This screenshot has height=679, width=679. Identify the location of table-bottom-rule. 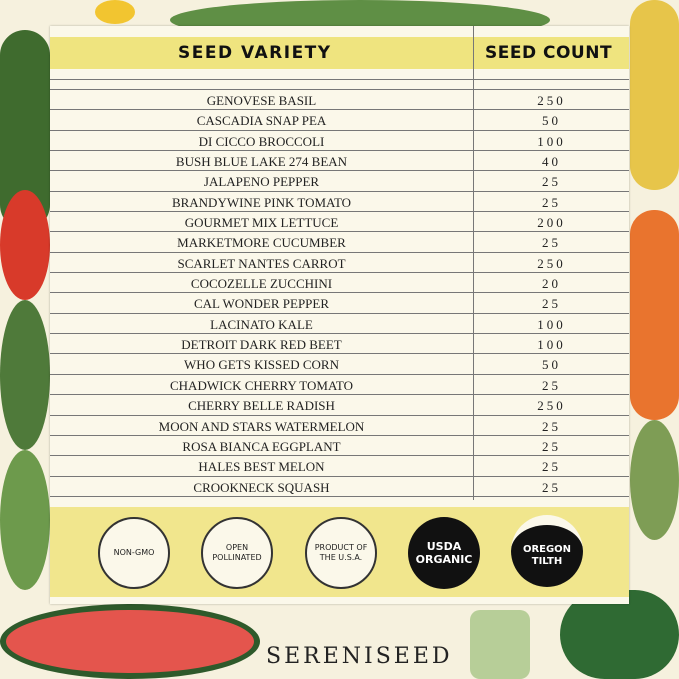
(339, 496).